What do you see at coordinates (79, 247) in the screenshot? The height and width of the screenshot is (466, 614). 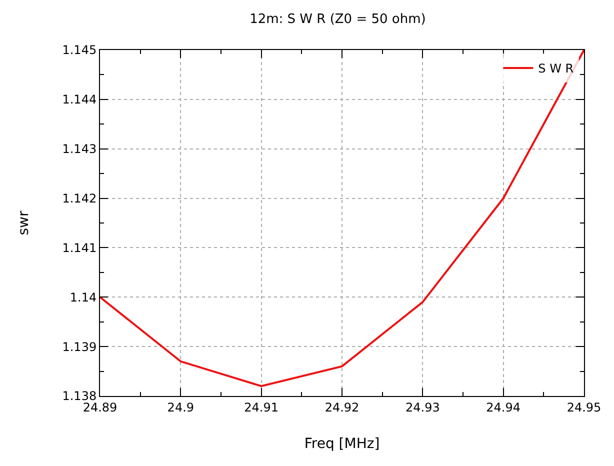 I see `y-tick-label: 1.141` at bounding box center [79, 247].